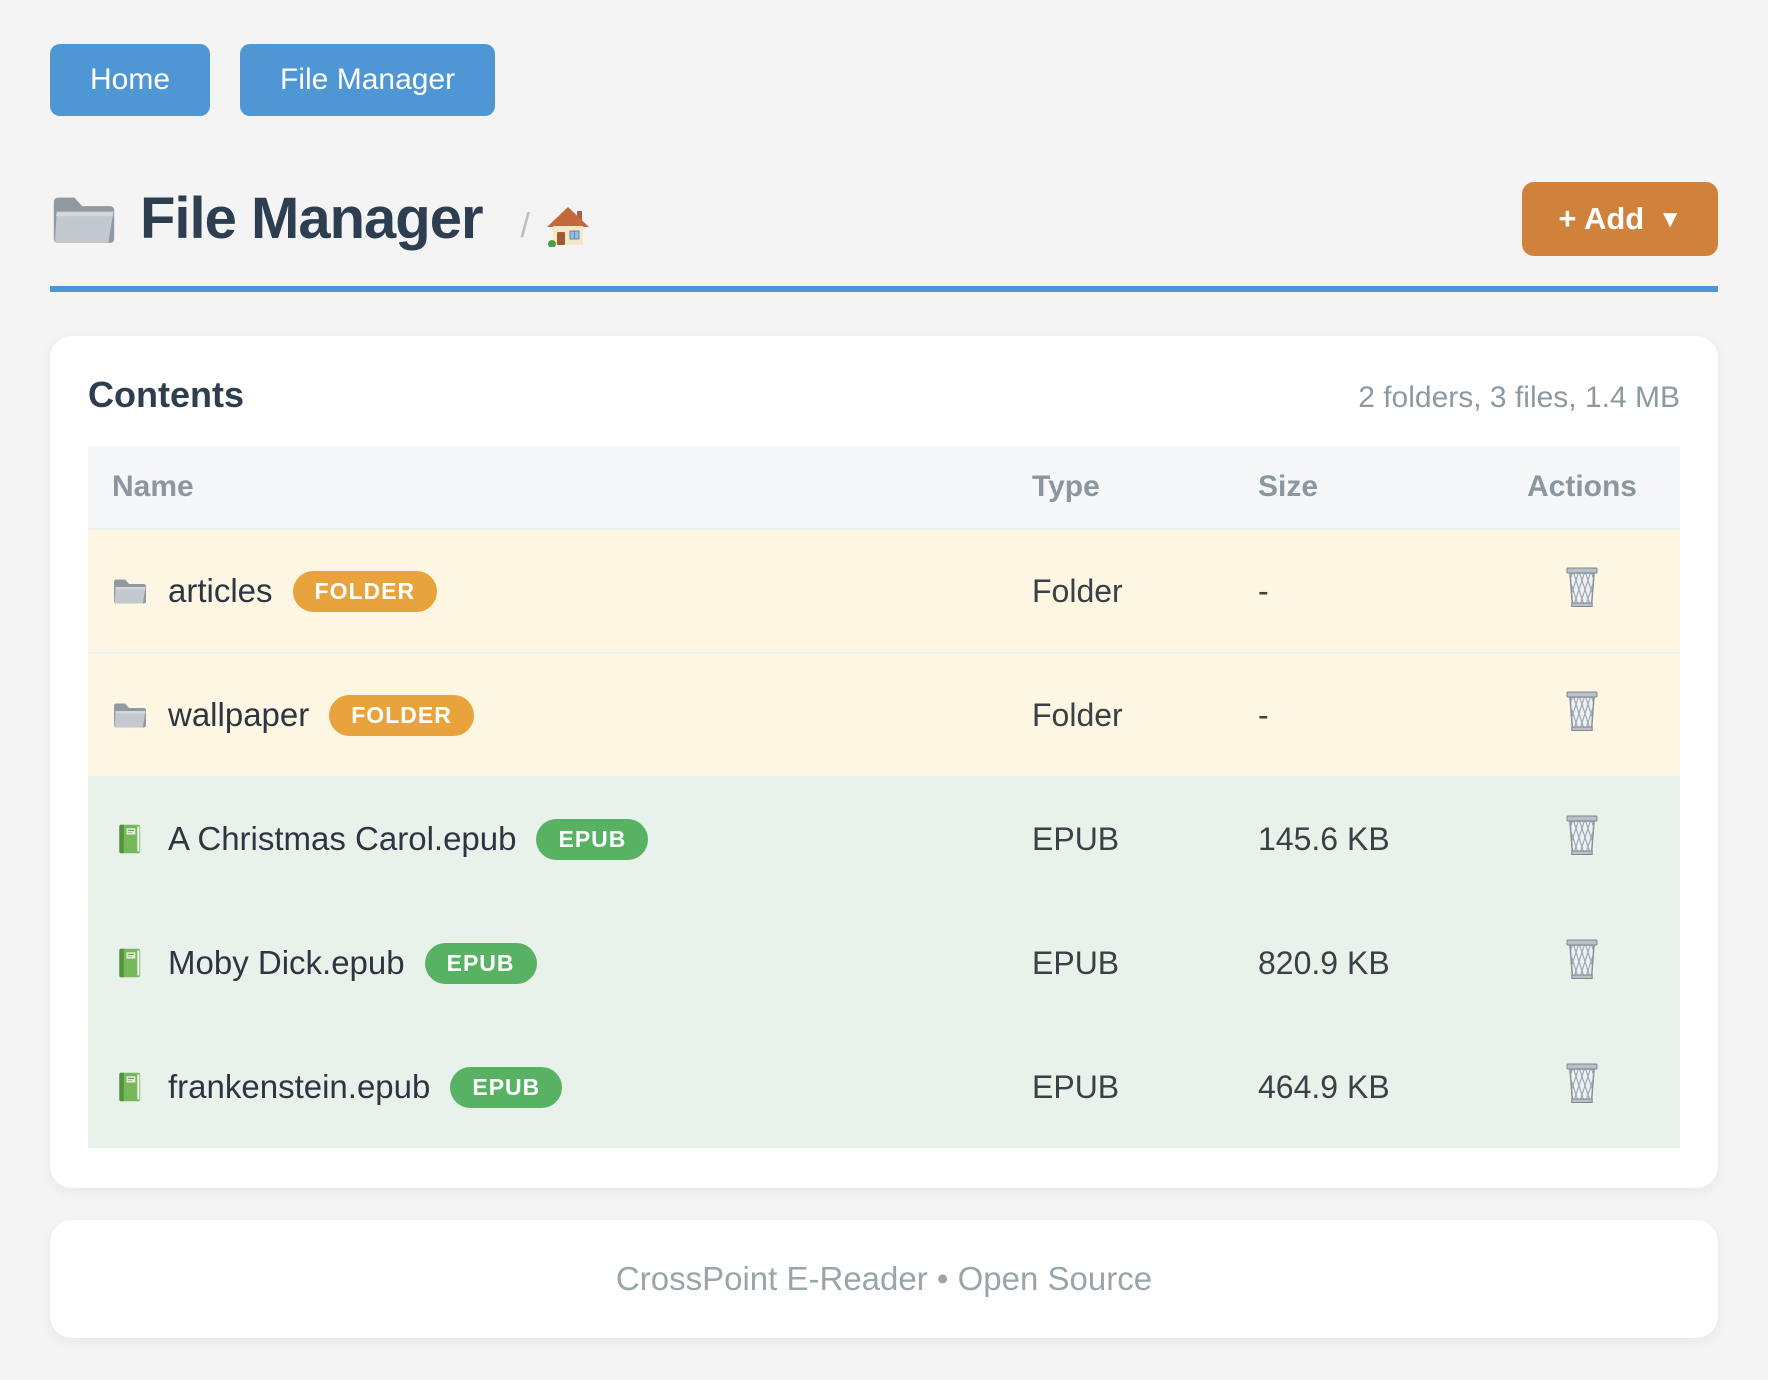 The width and height of the screenshot is (1768, 1380). What do you see at coordinates (568, 226) in the screenshot?
I see `home-icon` at bounding box center [568, 226].